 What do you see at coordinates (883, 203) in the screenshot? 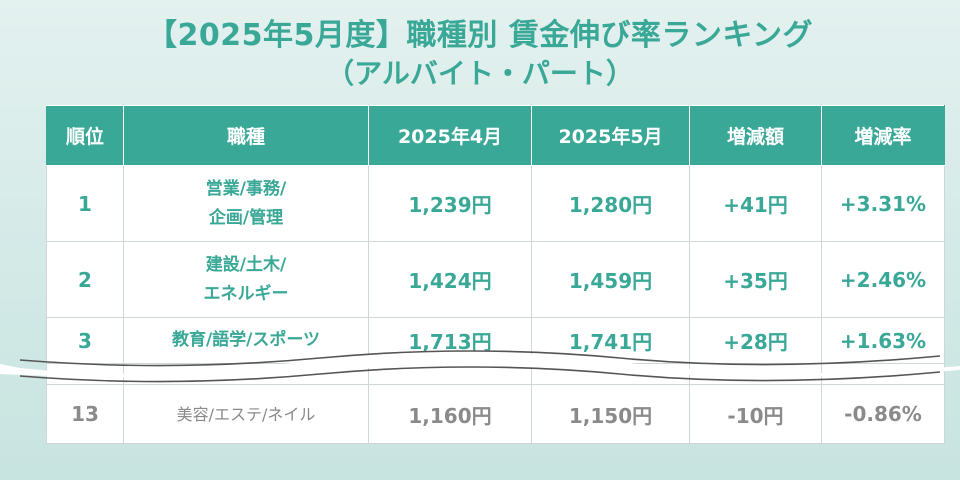
I see `rate-cell: +3.31%` at bounding box center [883, 203].